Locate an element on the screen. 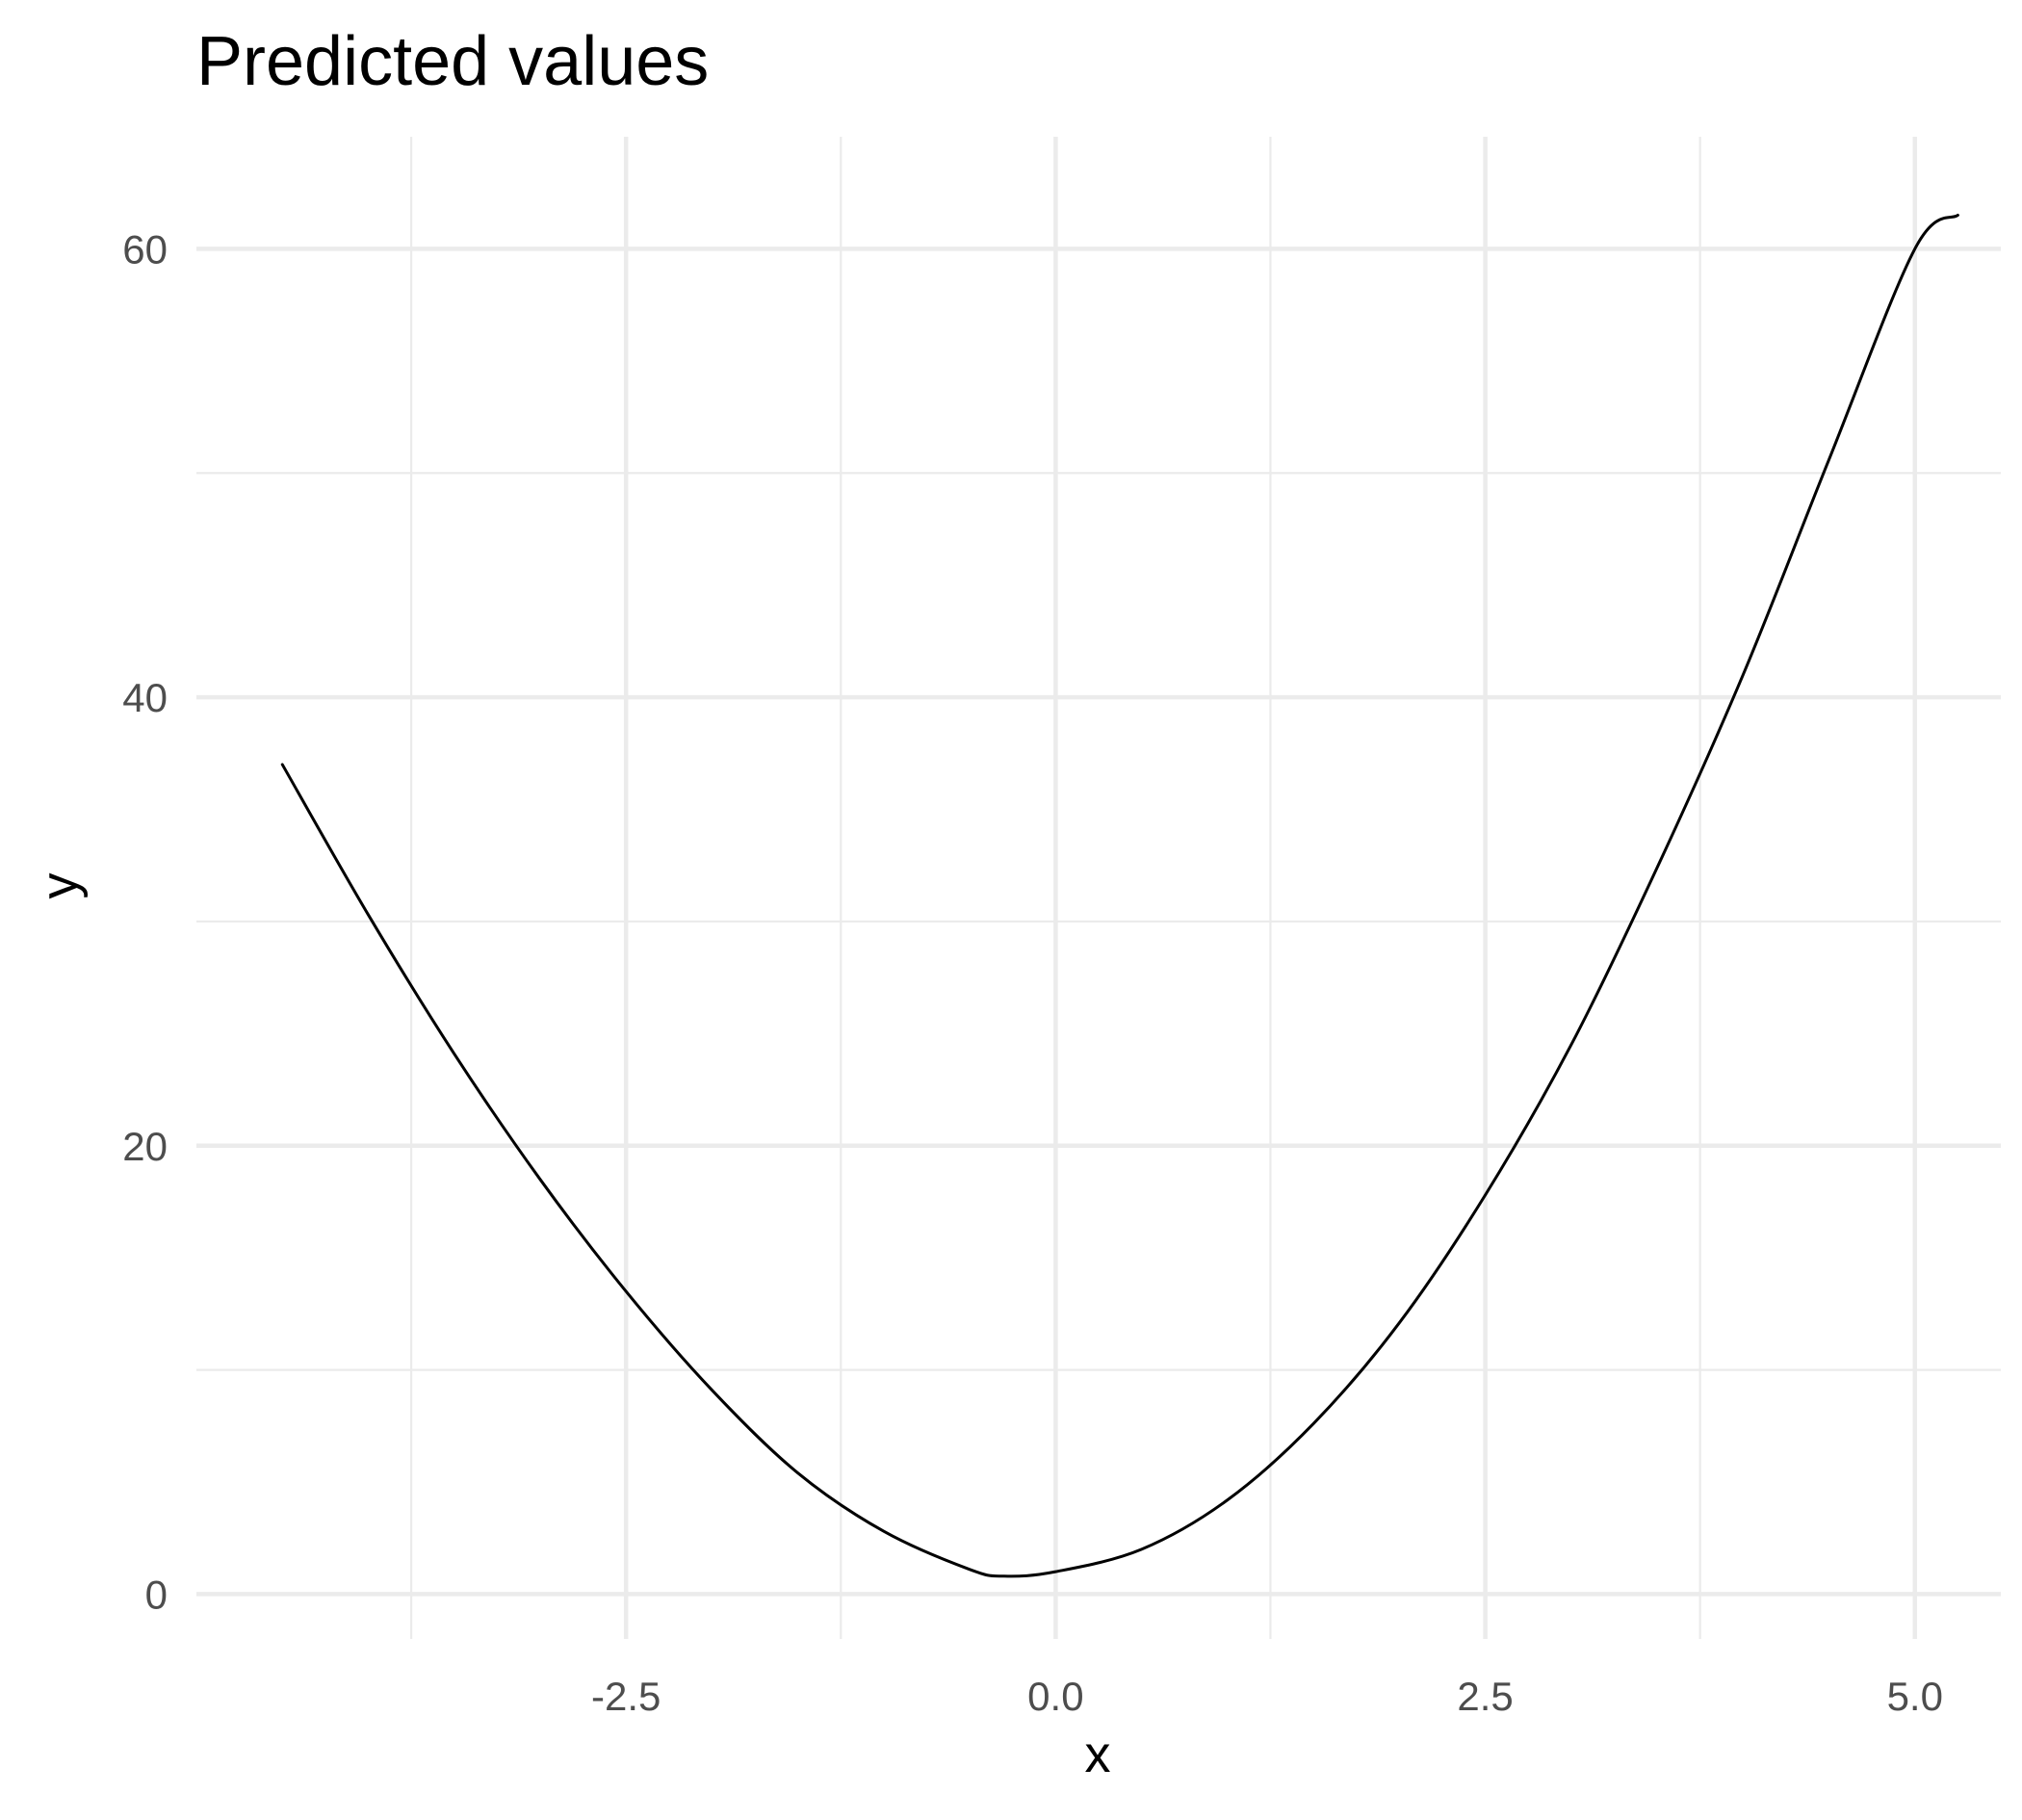 The height and width of the screenshot is (1820, 2022). x-tick-label: -2.5 is located at coordinates (626, 1697).